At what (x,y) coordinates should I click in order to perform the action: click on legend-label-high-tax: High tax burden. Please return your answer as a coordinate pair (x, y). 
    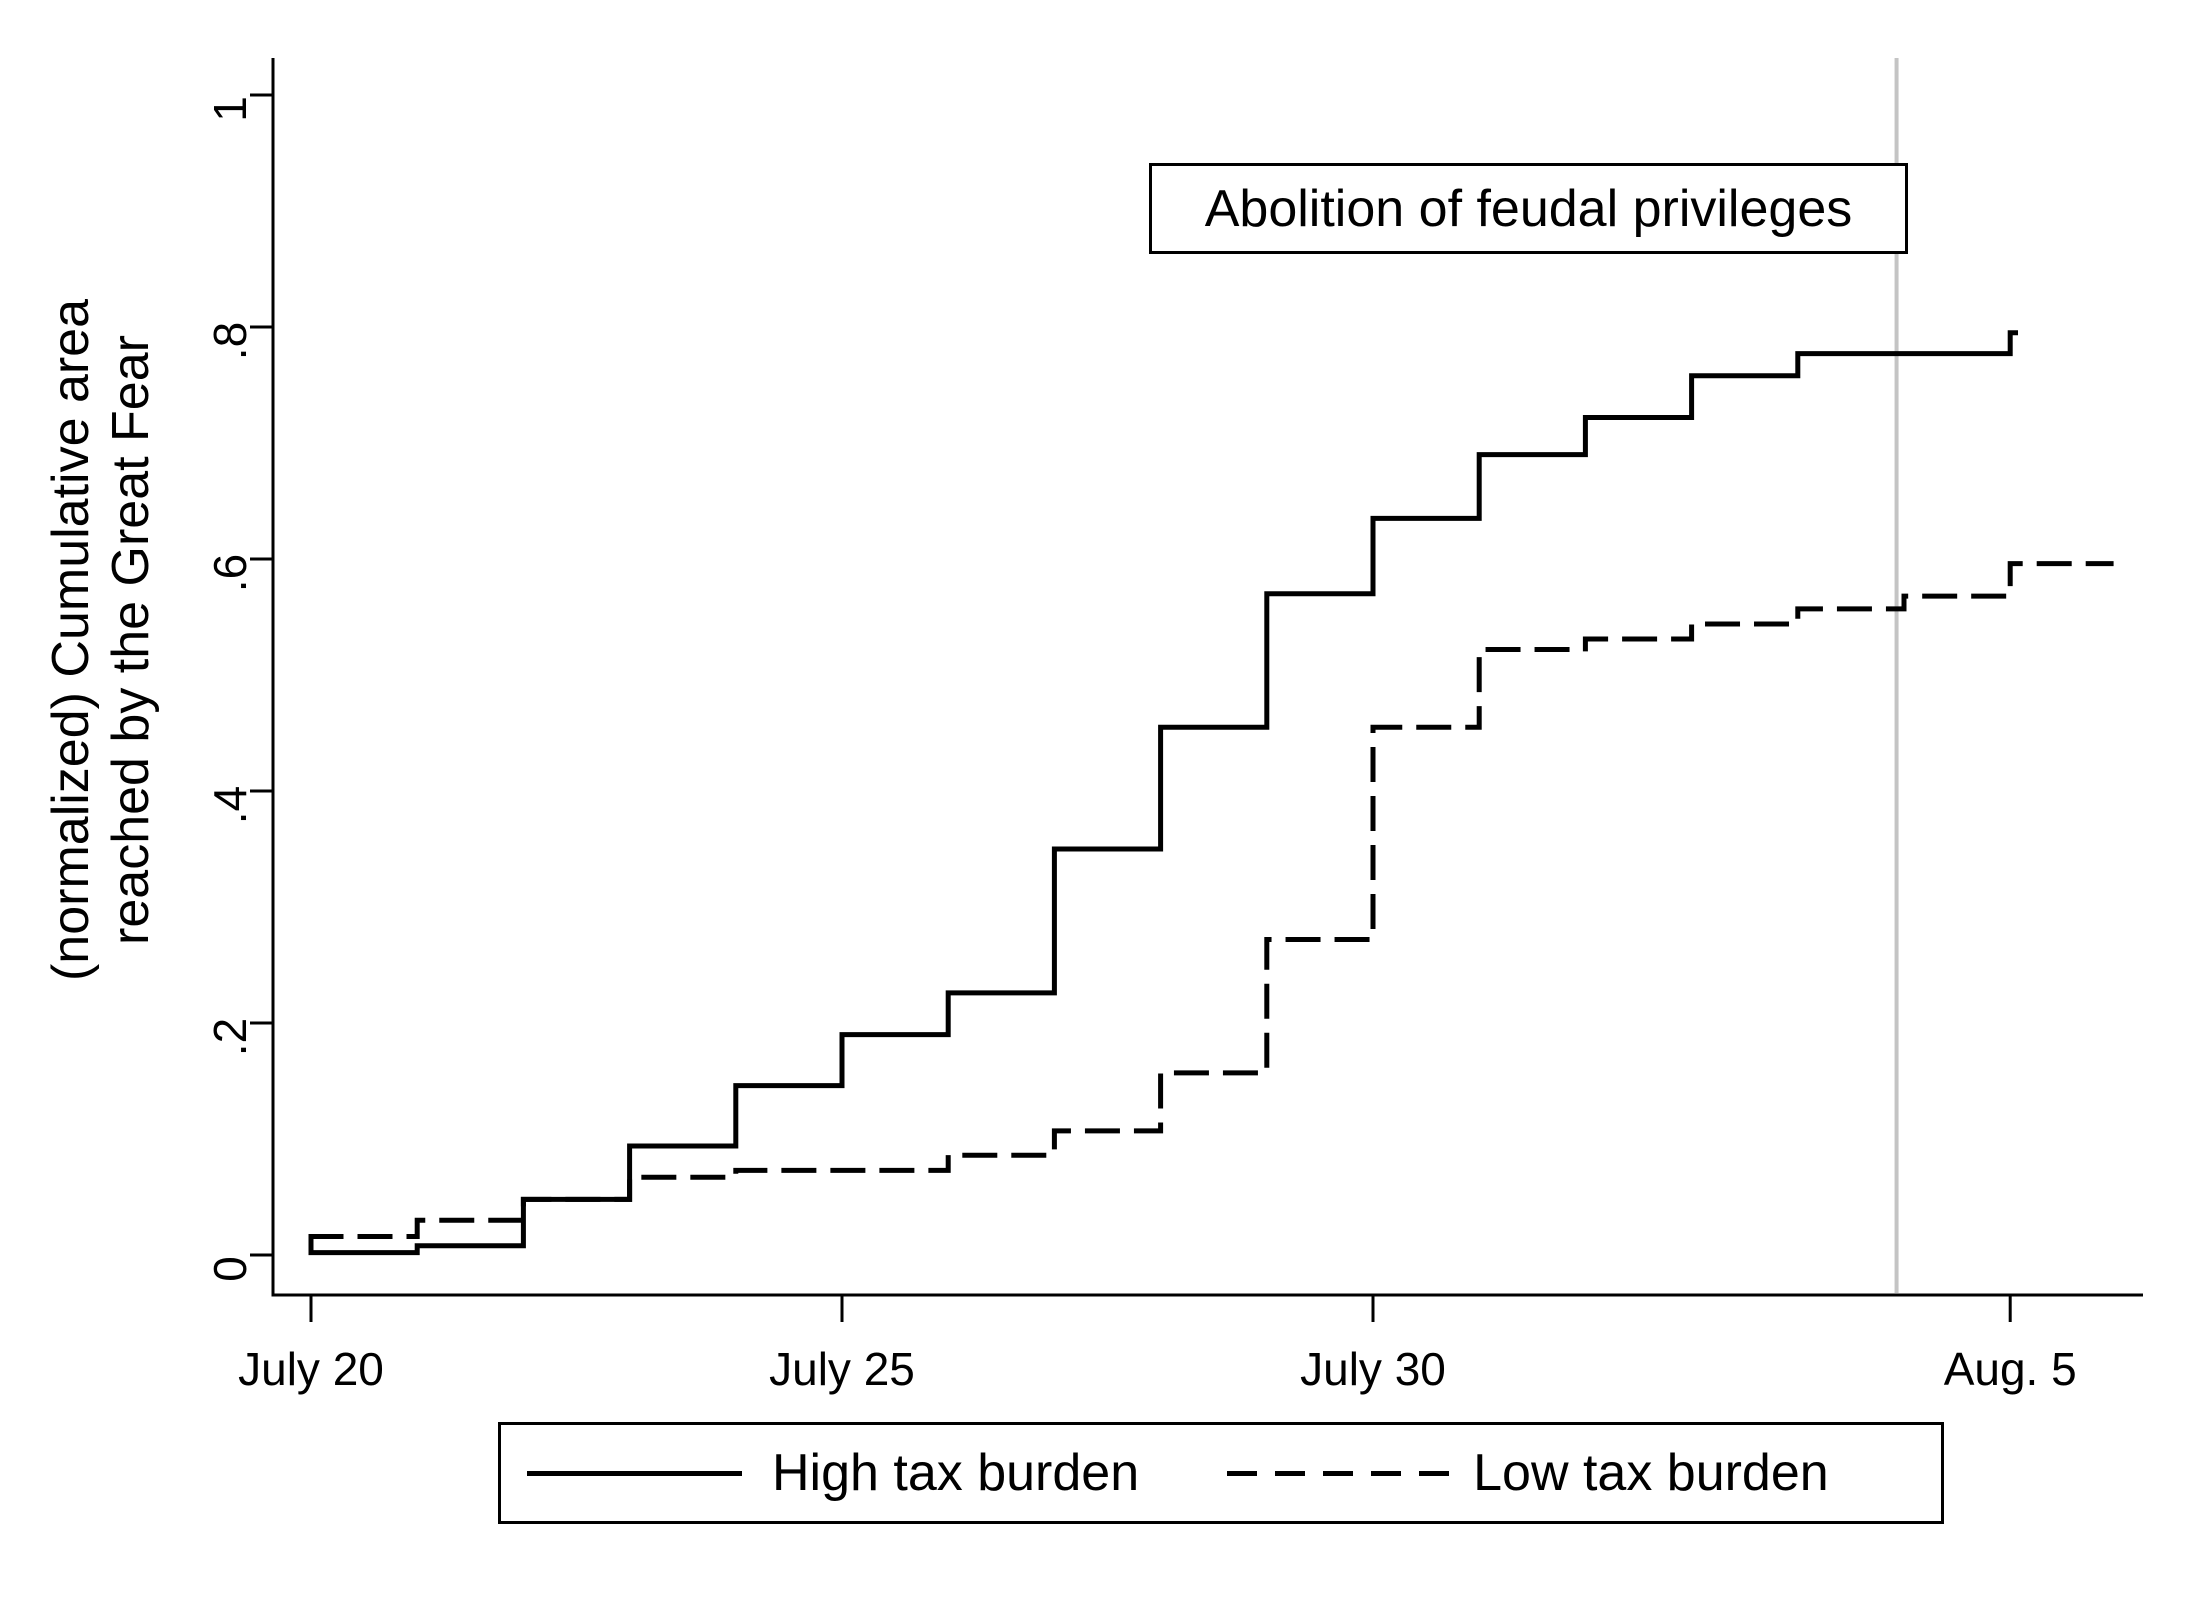
    Looking at the image, I should click on (956, 1473).